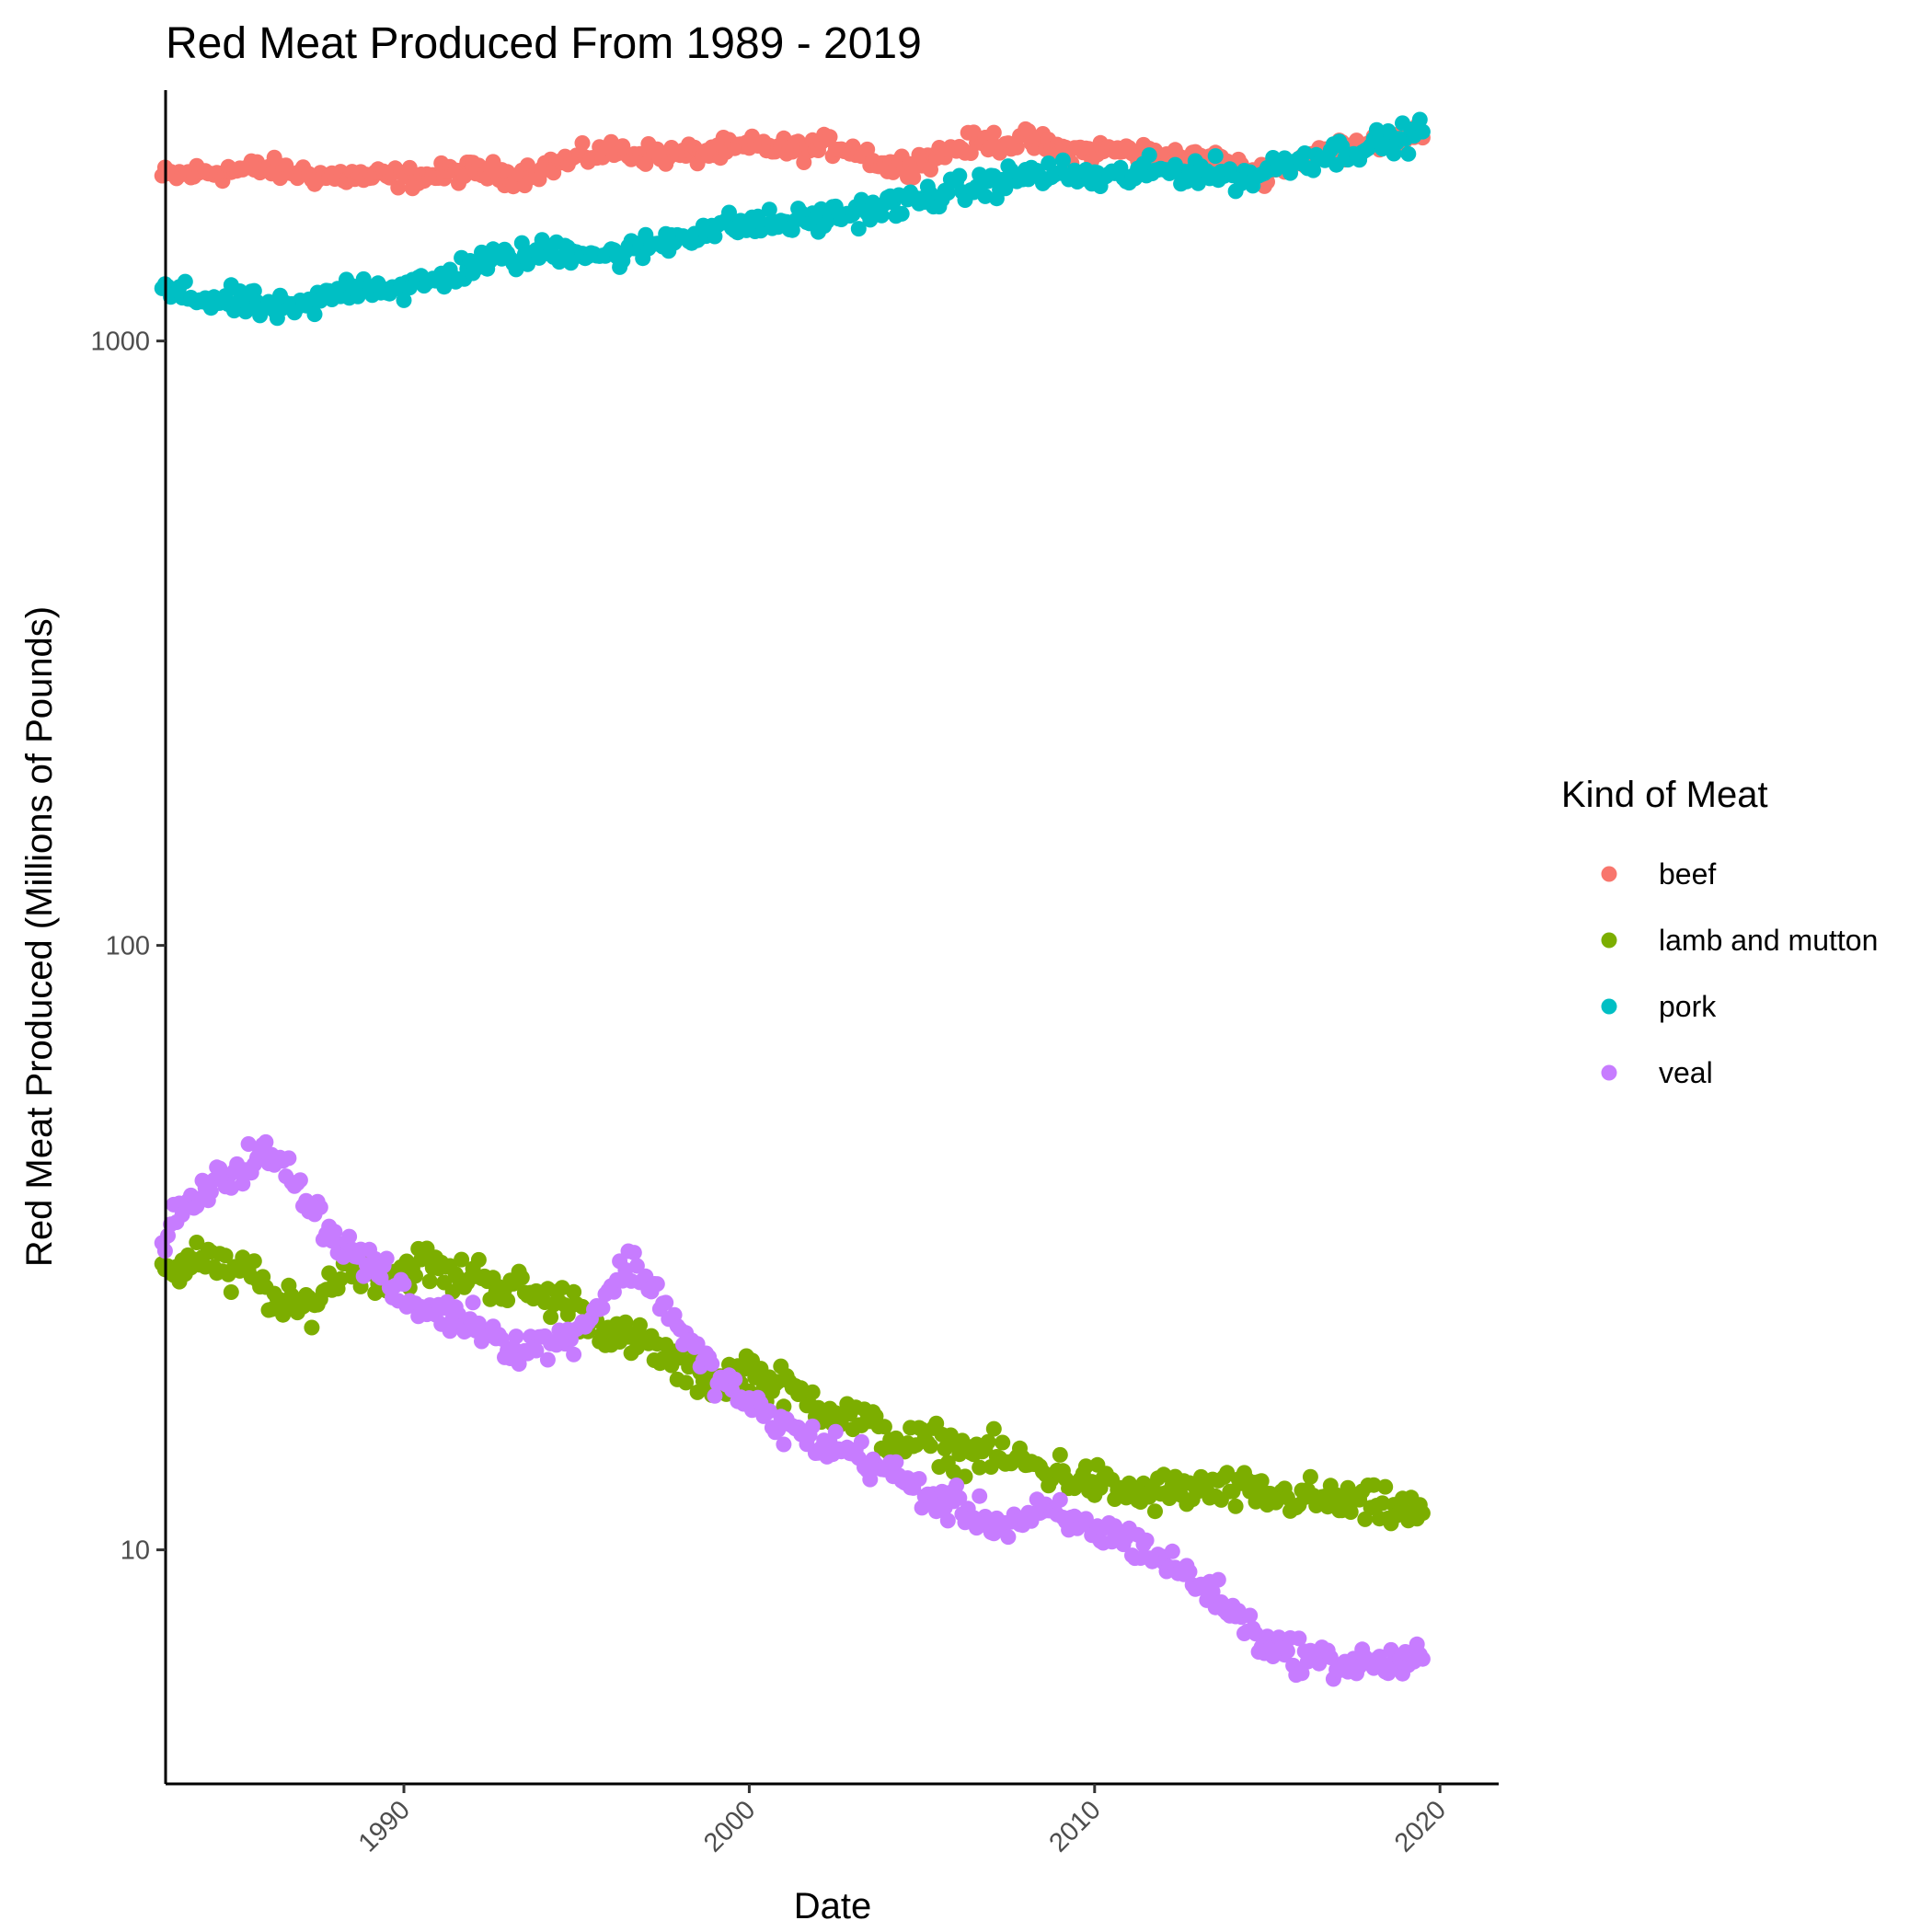 The width and height of the screenshot is (1932, 1932). What do you see at coordinates (792, 219) in the screenshot?
I see `series-pork` at bounding box center [792, 219].